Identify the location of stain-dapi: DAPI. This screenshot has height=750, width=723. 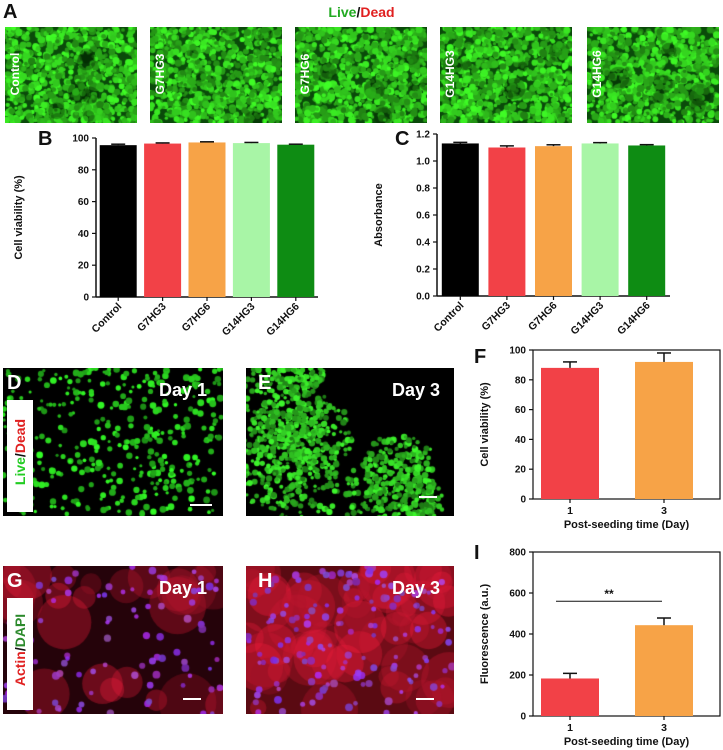
(20, 630).